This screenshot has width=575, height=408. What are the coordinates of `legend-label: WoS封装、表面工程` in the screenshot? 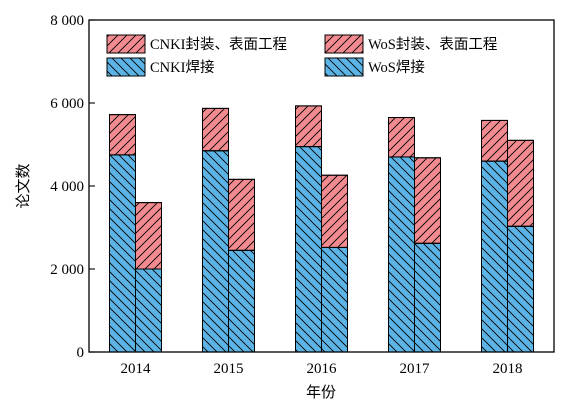 It's located at (432, 44).